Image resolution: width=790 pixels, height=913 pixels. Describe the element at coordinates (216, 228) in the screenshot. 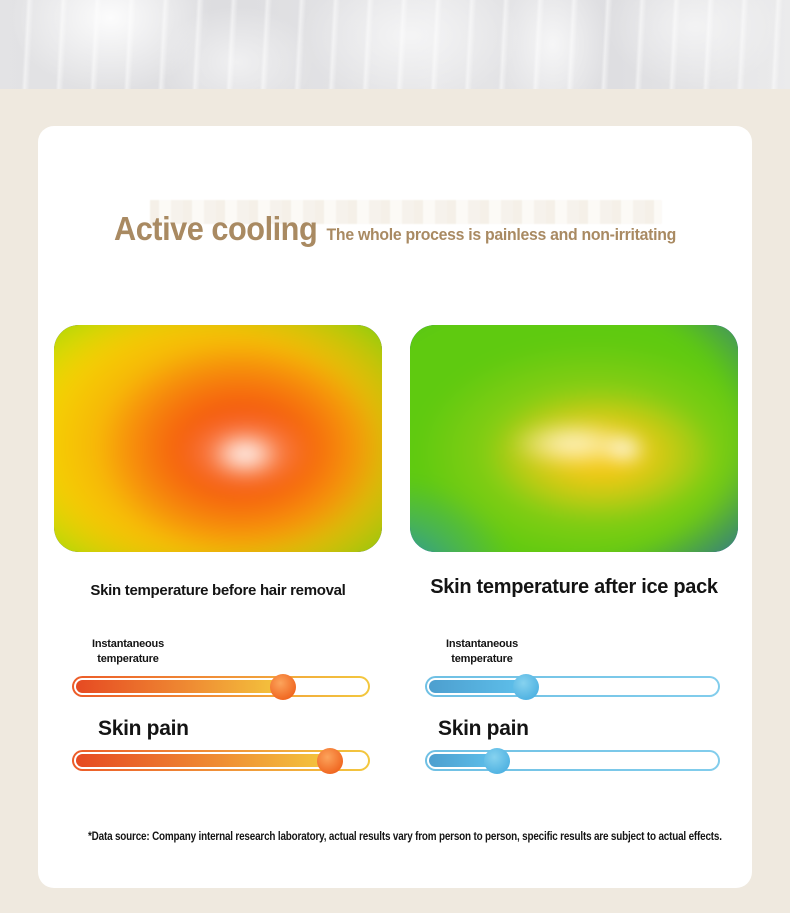

I see `page-title: Active cooling` at that location.